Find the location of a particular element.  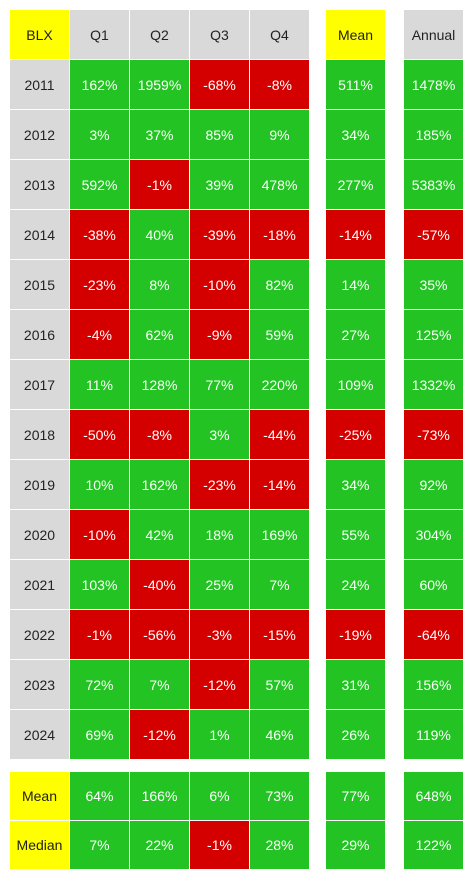

return-cell: -39% is located at coordinates (220, 235).